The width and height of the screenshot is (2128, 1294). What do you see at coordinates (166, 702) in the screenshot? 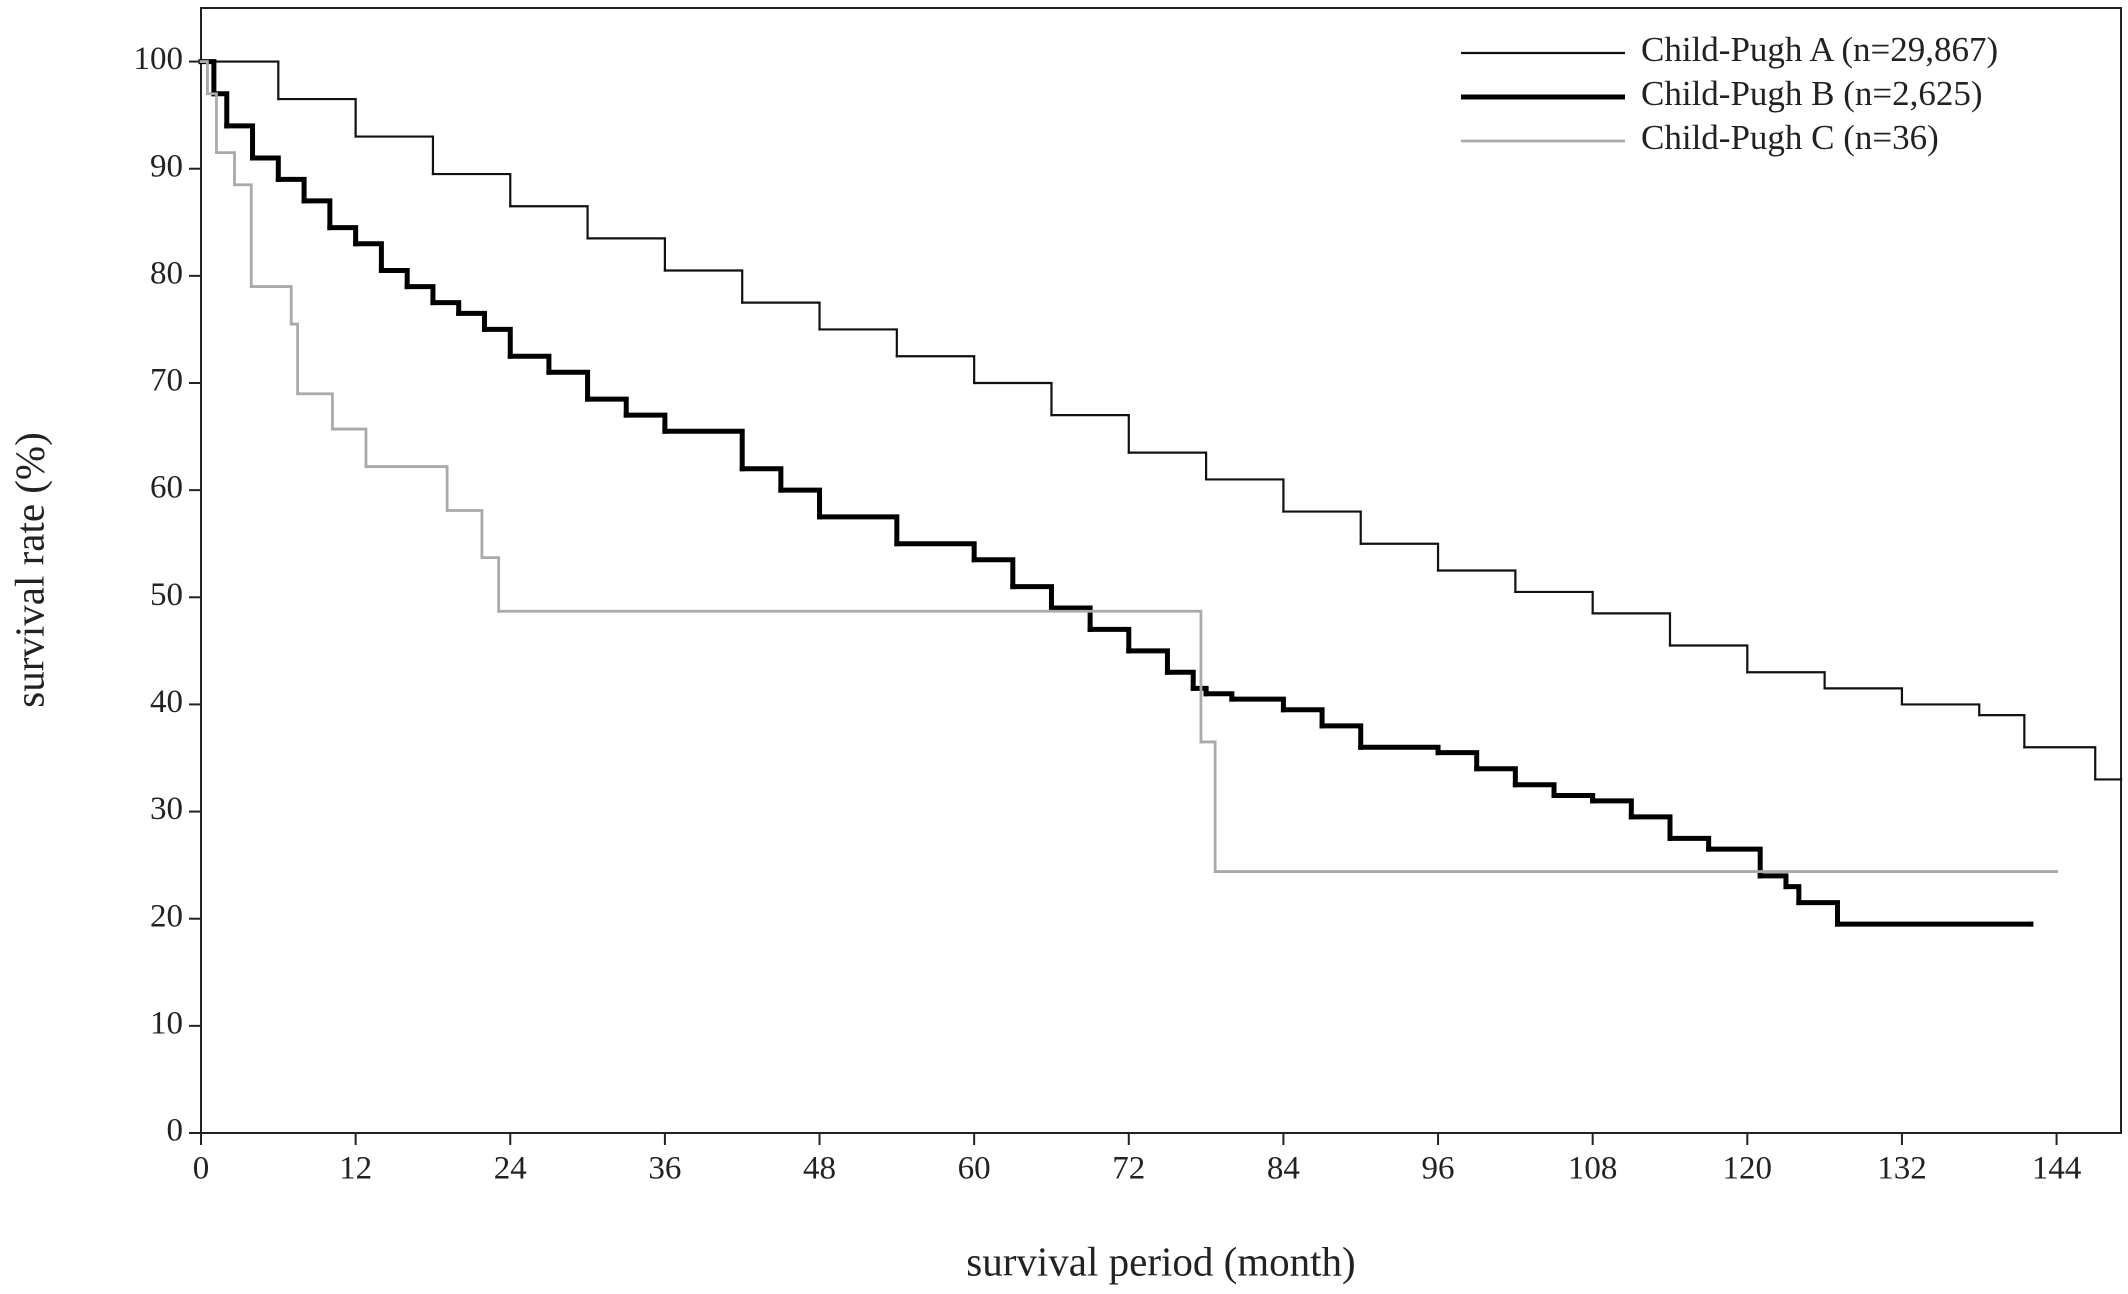
I see `y-tick-label: 40` at bounding box center [166, 702].